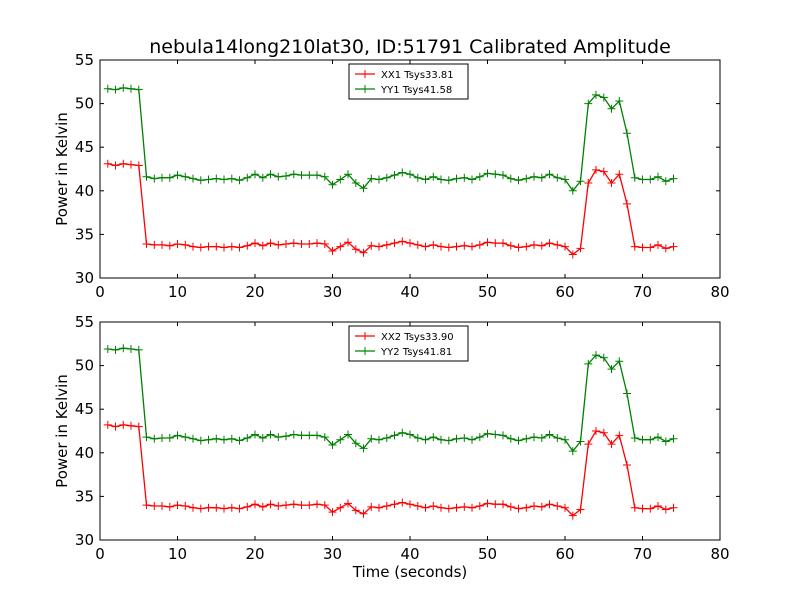 The width and height of the screenshot is (800, 600). I want to click on legend: XX1 Tsys33.81 YY1 Tsys41.58, so click(408, 81).